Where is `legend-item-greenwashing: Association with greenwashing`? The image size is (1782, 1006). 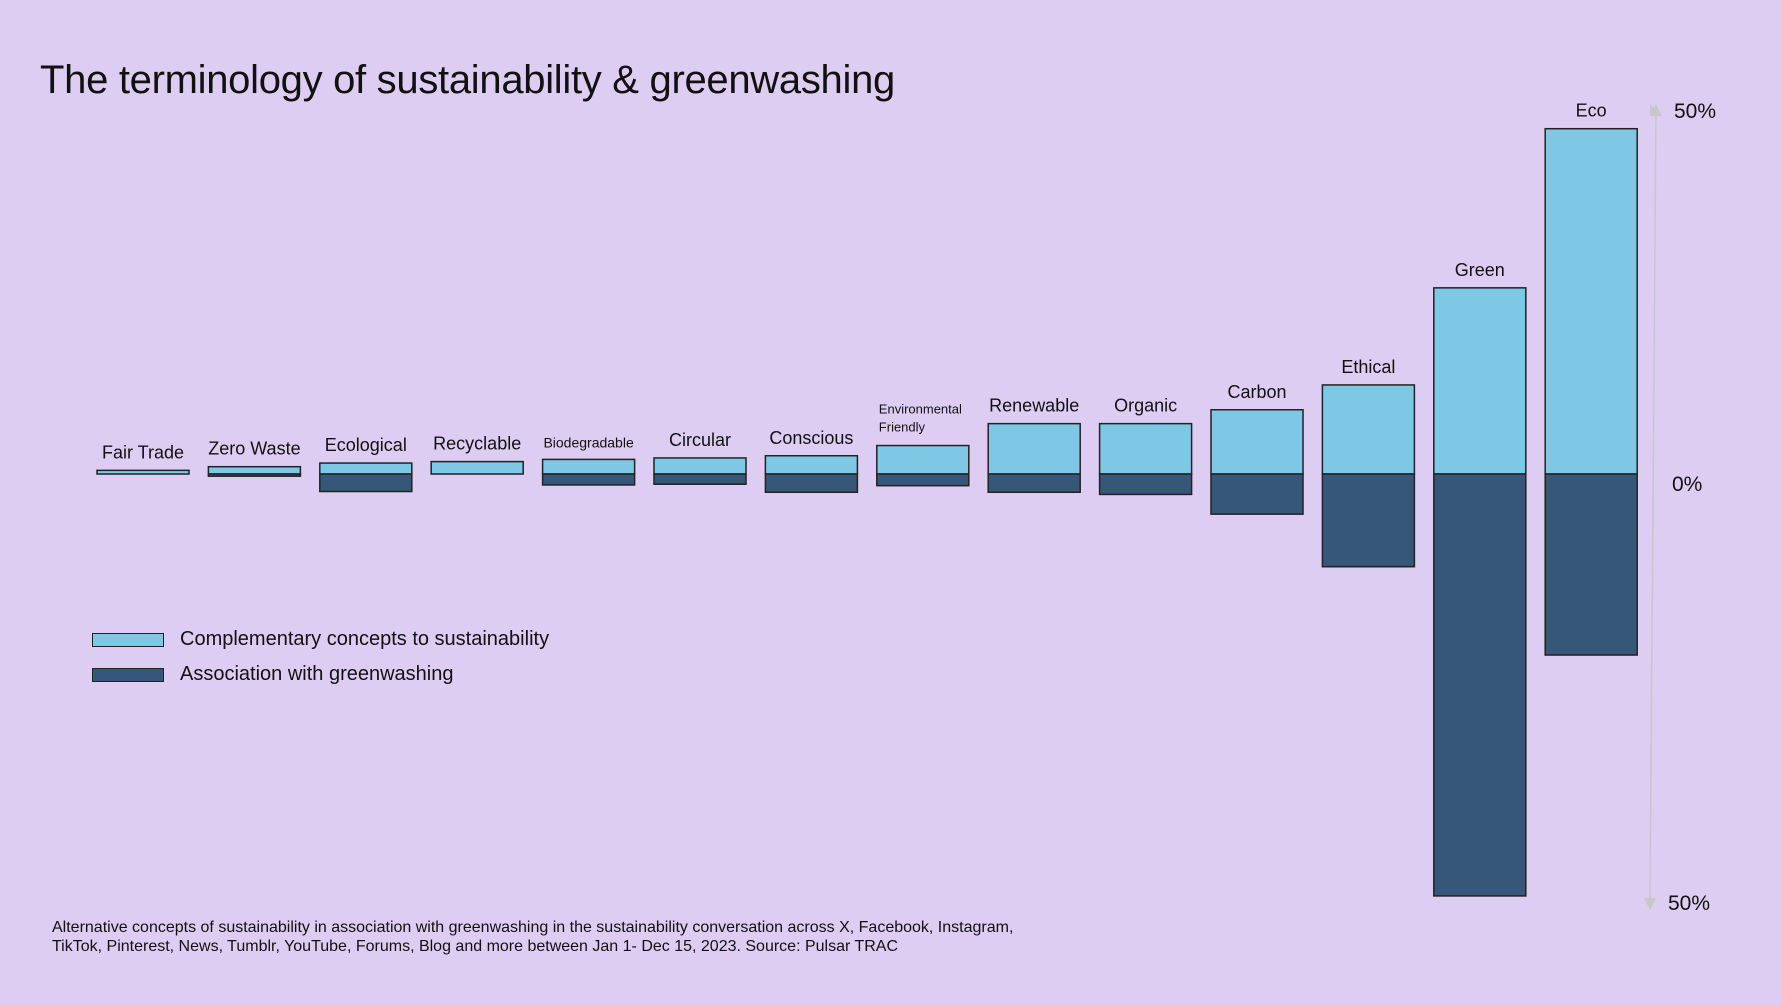 legend-item-greenwashing: Association with greenwashing is located at coordinates (273, 674).